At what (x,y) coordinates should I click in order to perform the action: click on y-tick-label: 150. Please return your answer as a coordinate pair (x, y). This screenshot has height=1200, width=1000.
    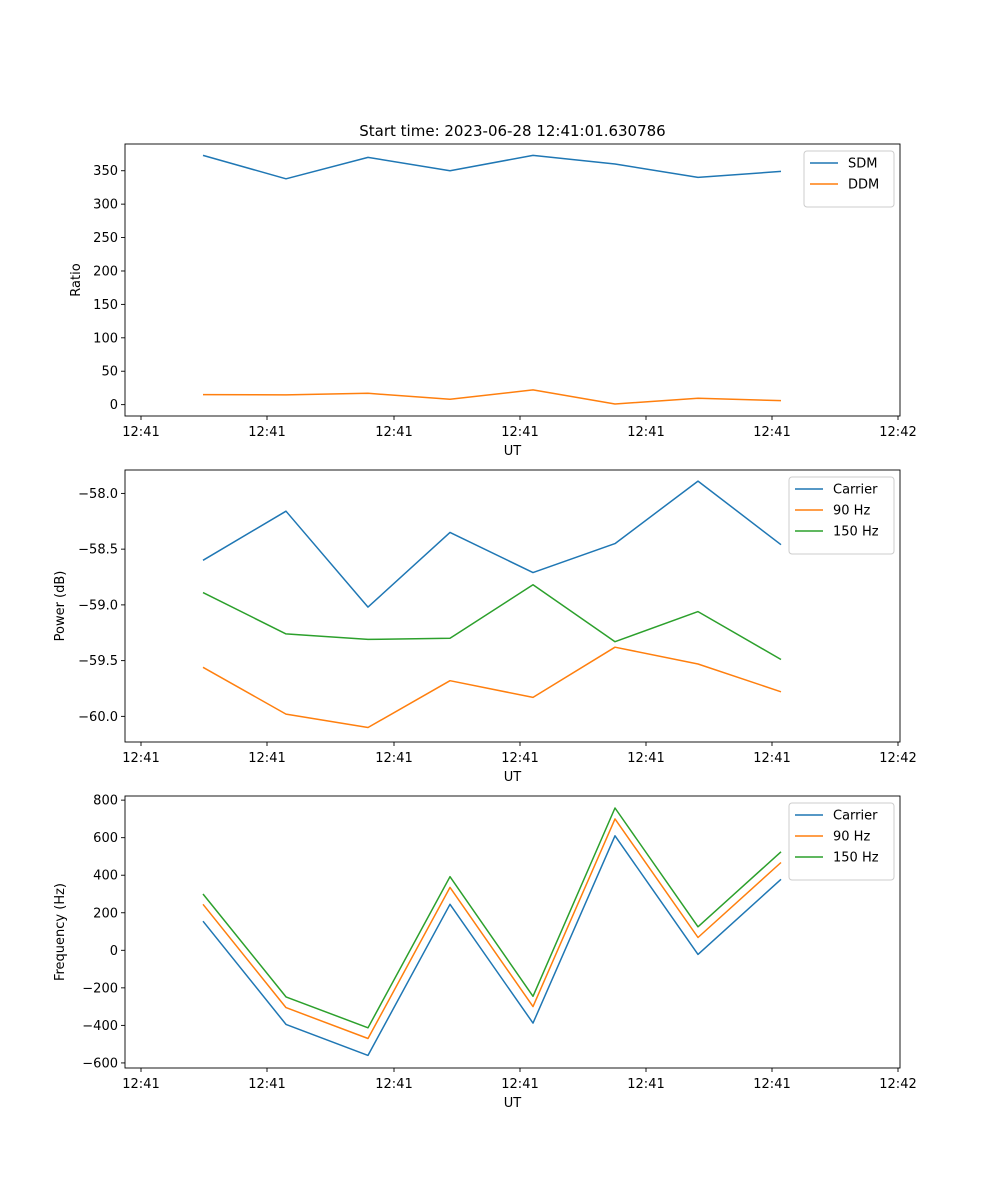
    Looking at the image, I should click on (105, 305).